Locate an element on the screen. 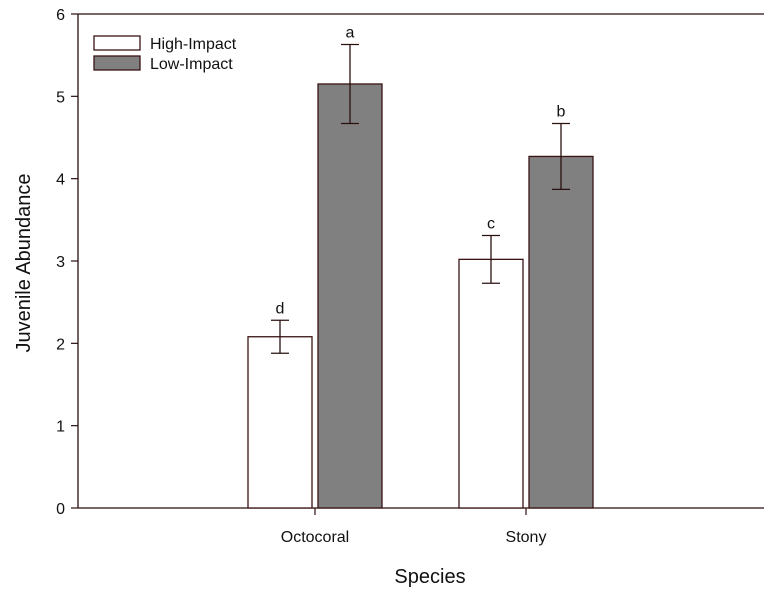  legend-label: High-Impact is located at coordinates (193, 44).